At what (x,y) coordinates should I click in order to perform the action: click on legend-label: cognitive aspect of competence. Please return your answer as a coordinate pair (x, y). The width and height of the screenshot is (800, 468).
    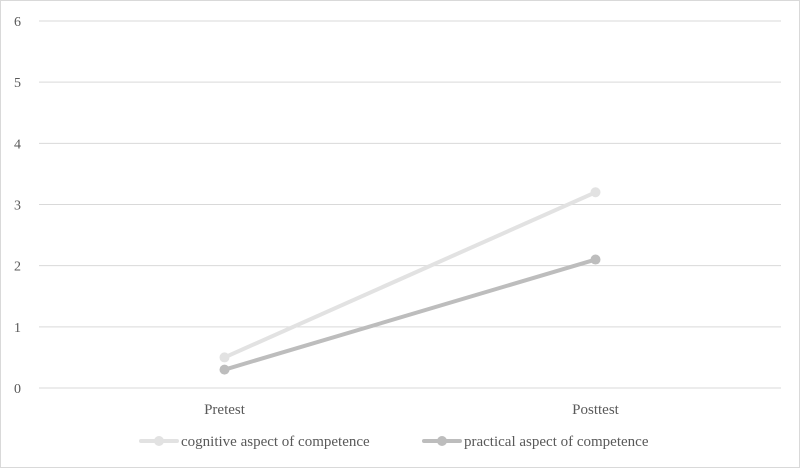
    Looking at the image, I should click on (275, 442).